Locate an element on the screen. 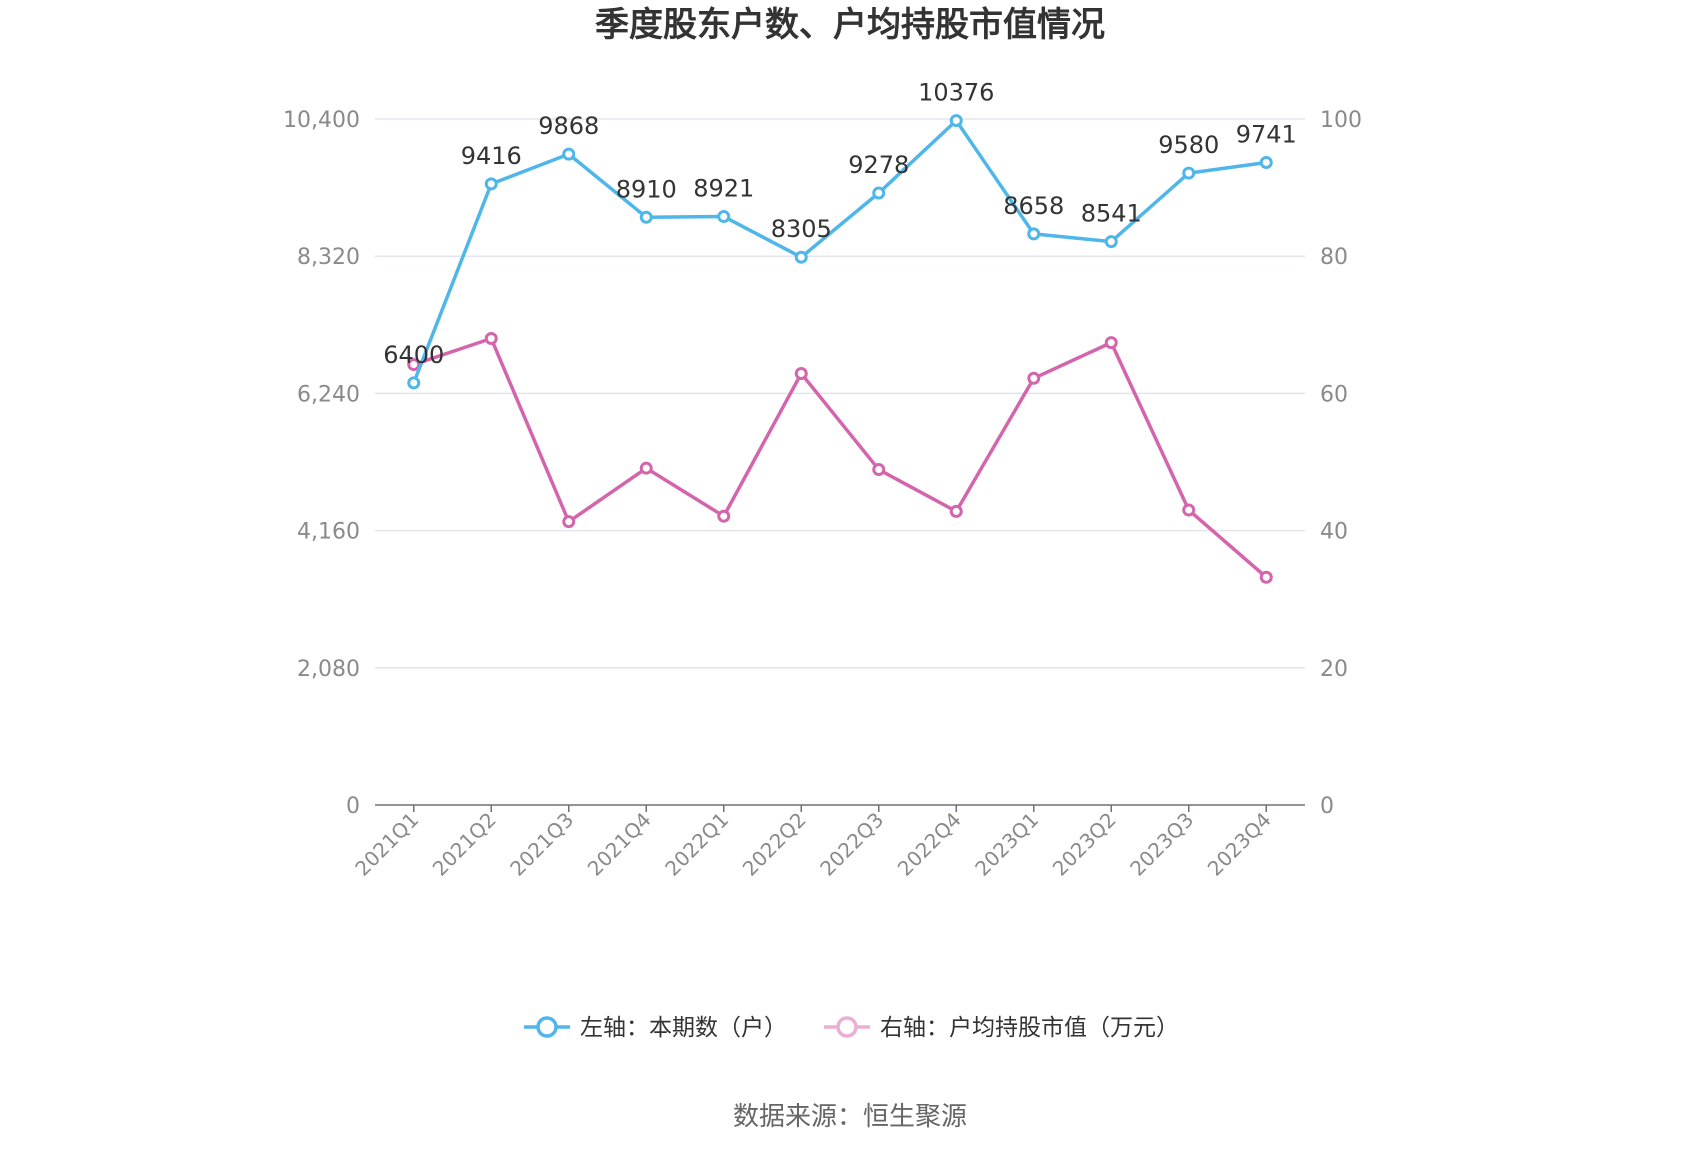 This screenshot has height=1150, width=1700. x-tick-label: 2023Q1 is located at coordinates (1006, 844).